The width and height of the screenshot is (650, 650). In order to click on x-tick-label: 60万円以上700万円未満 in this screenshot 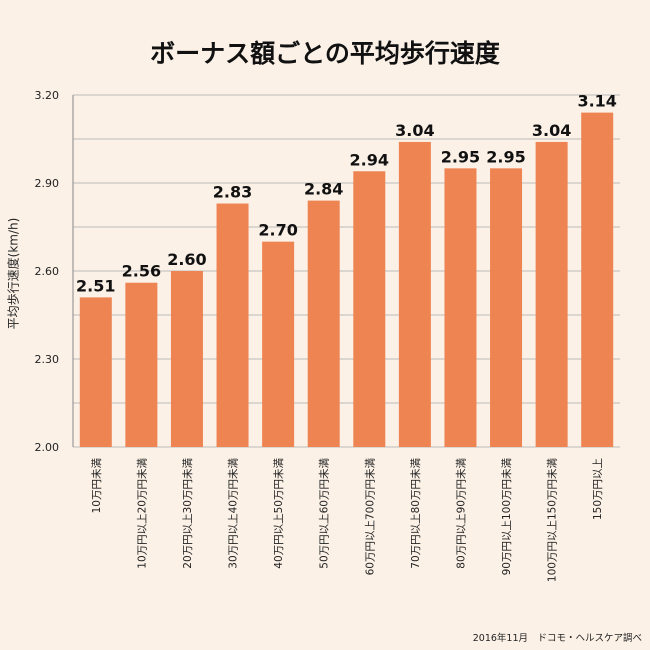, I will do `click(370, 517)`.